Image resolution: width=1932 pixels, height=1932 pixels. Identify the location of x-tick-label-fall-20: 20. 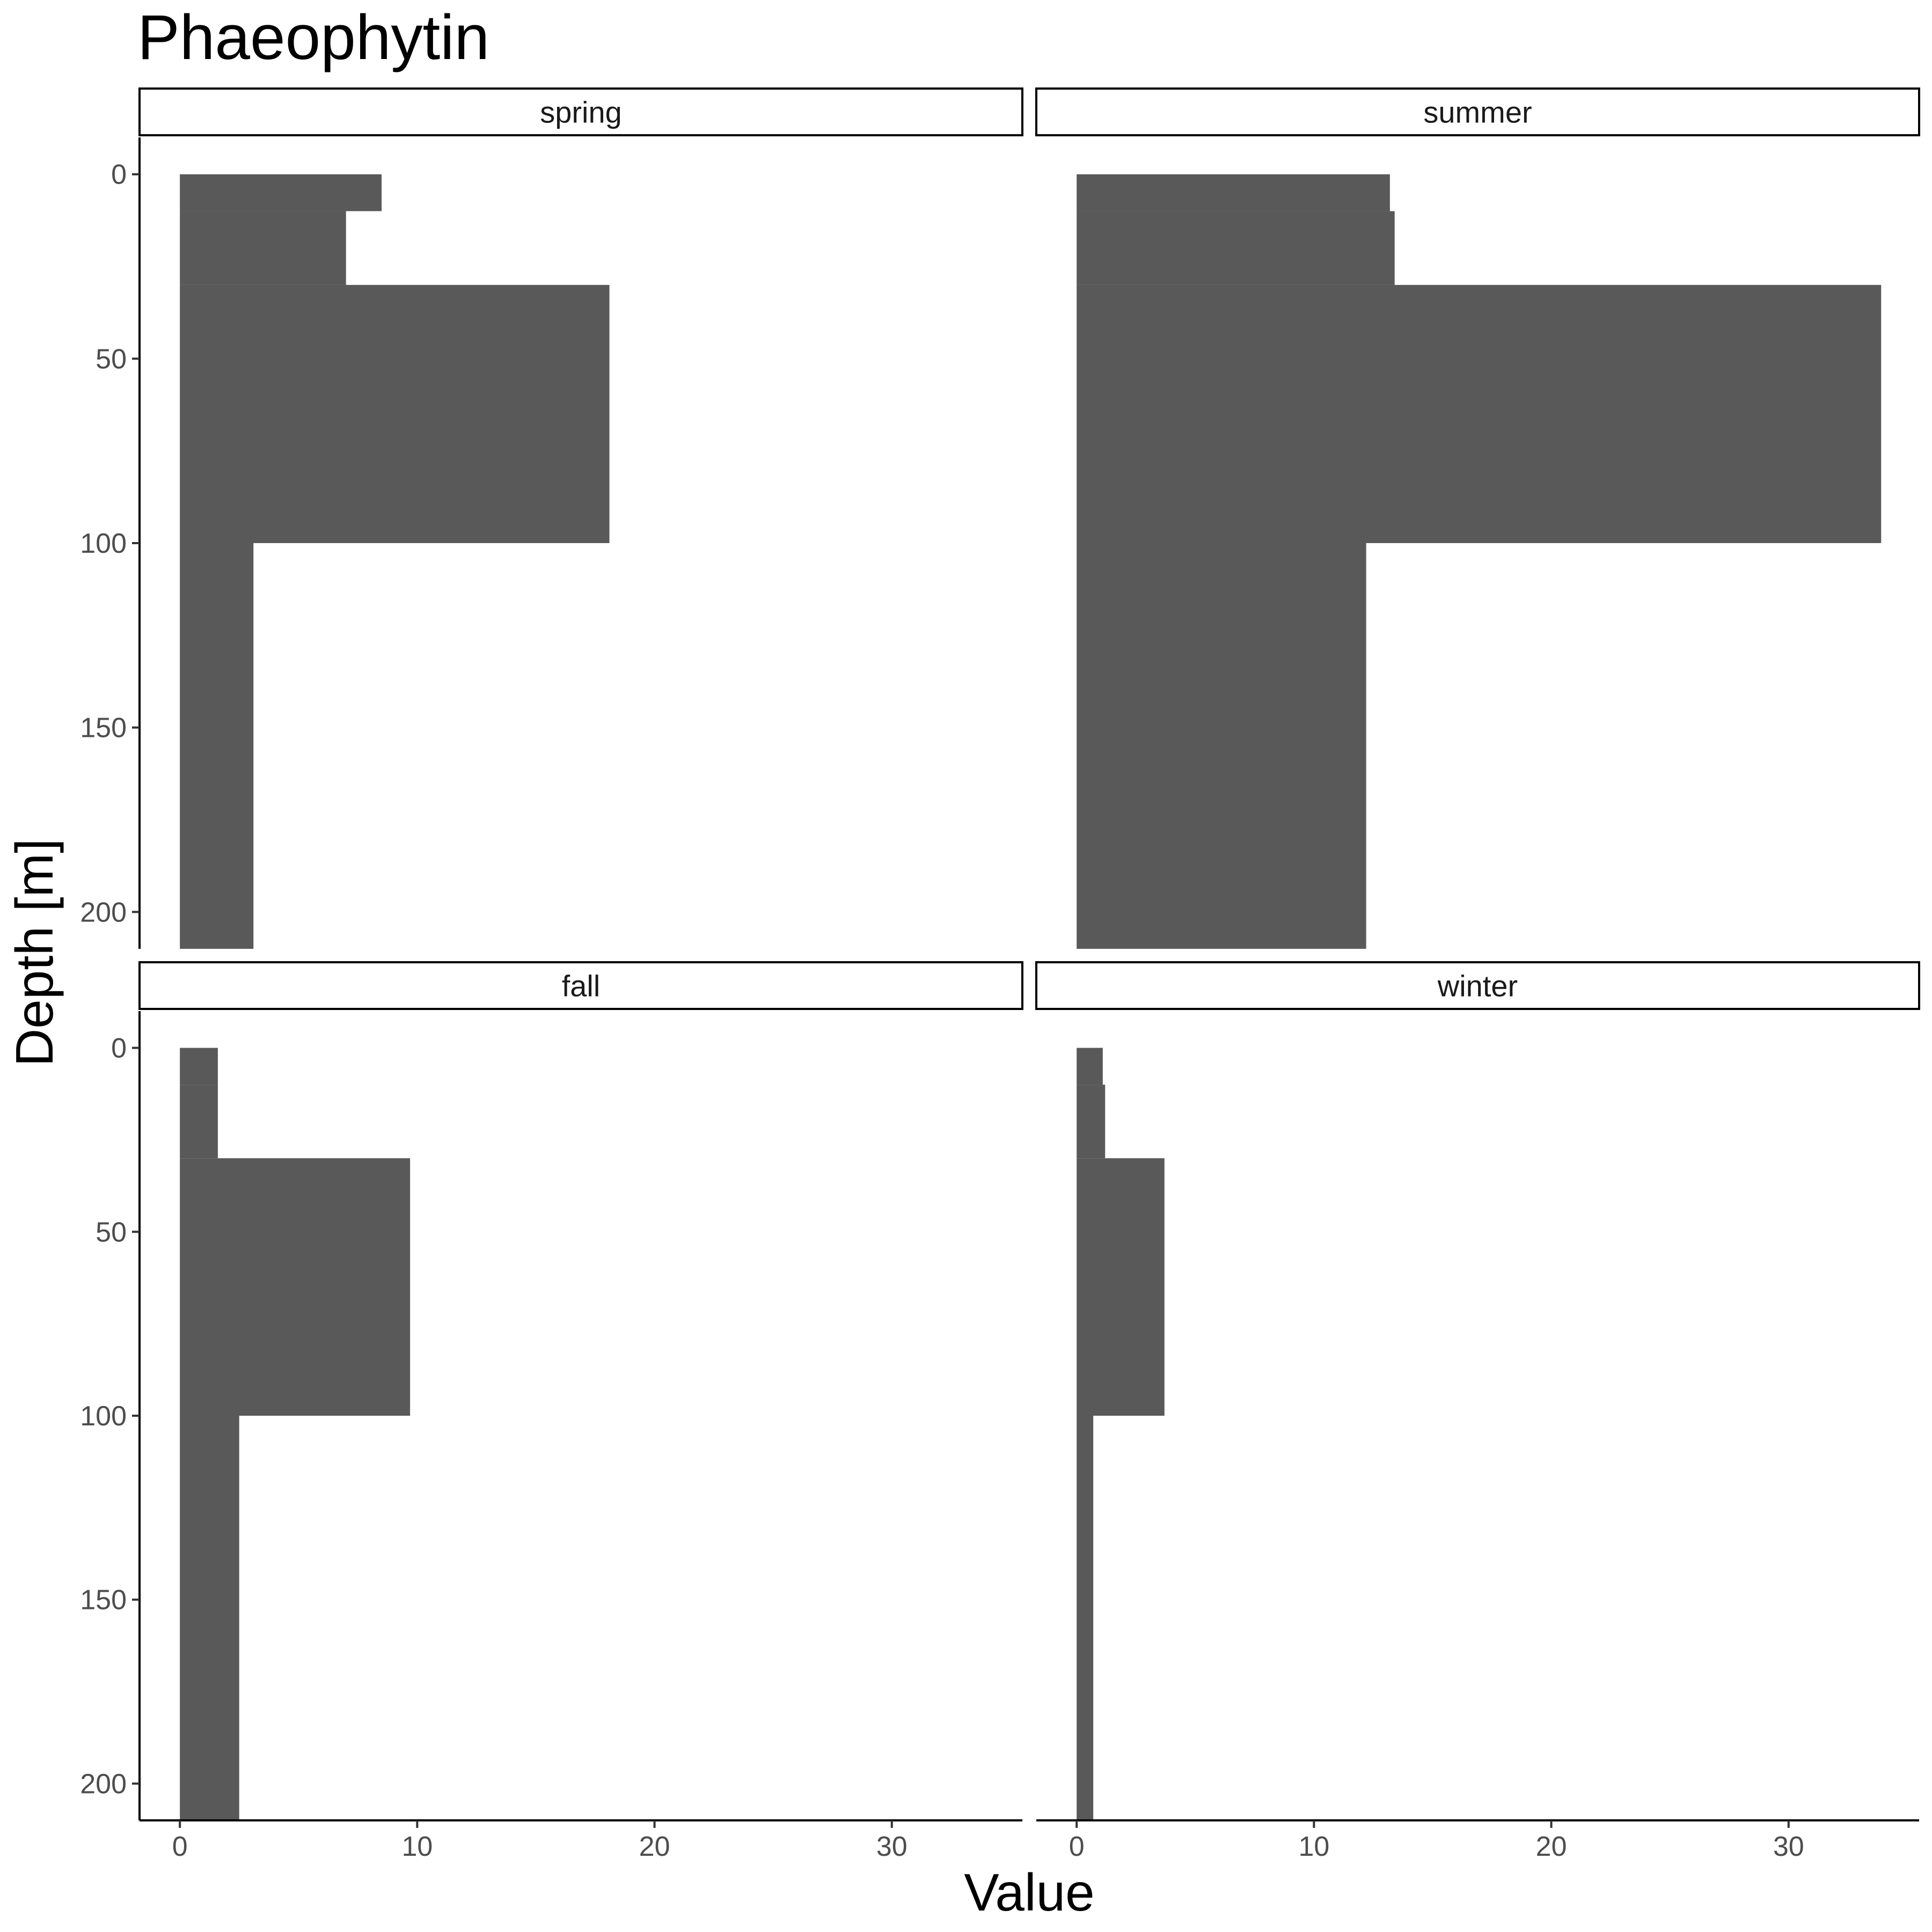
(654, 1846).